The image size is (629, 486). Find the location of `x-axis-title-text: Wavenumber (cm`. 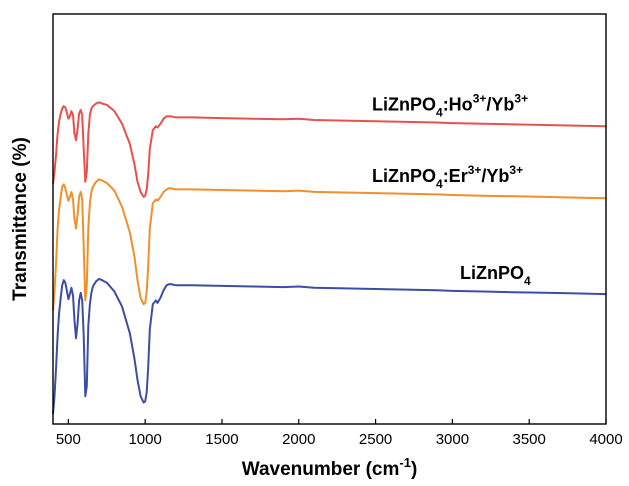

x-axis-title-text: Wavenumber (cm is located at coordinates (321, 469).